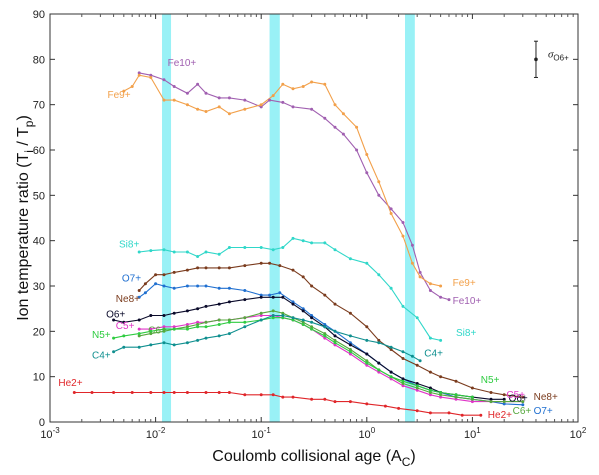 Image resolution: width=599 pixels, height=475 pixels. I want to click on series-label-ne8-plus: Ne8+, so click(128, 299).